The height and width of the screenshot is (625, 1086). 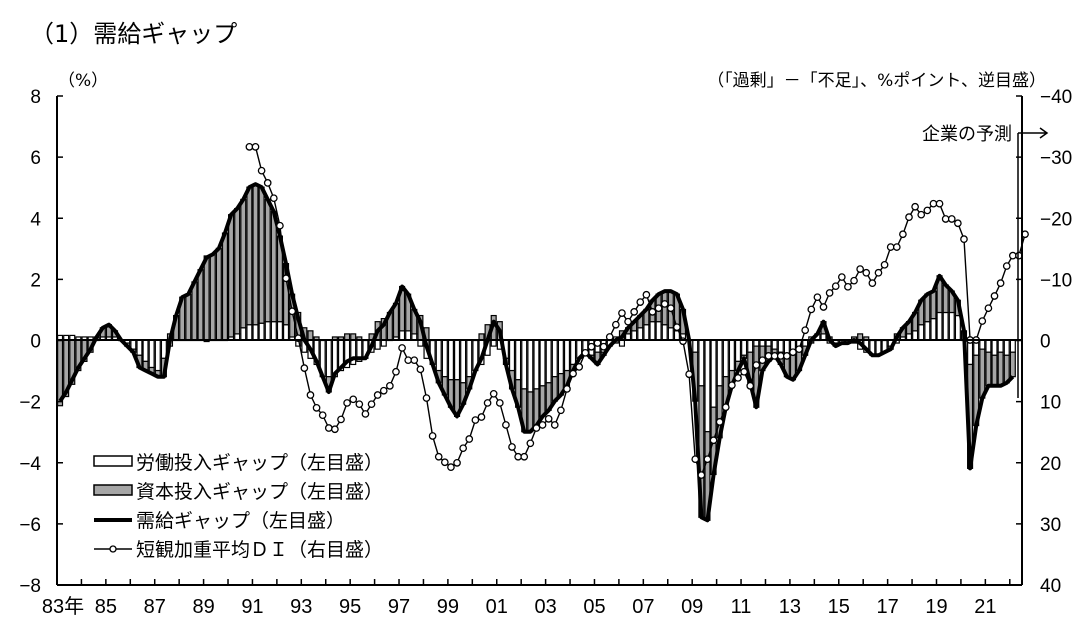 What do you see at coordinates (888, 607) in the screenshot?
I see `x-tick-label: 17` at bounding box center [888, 607].